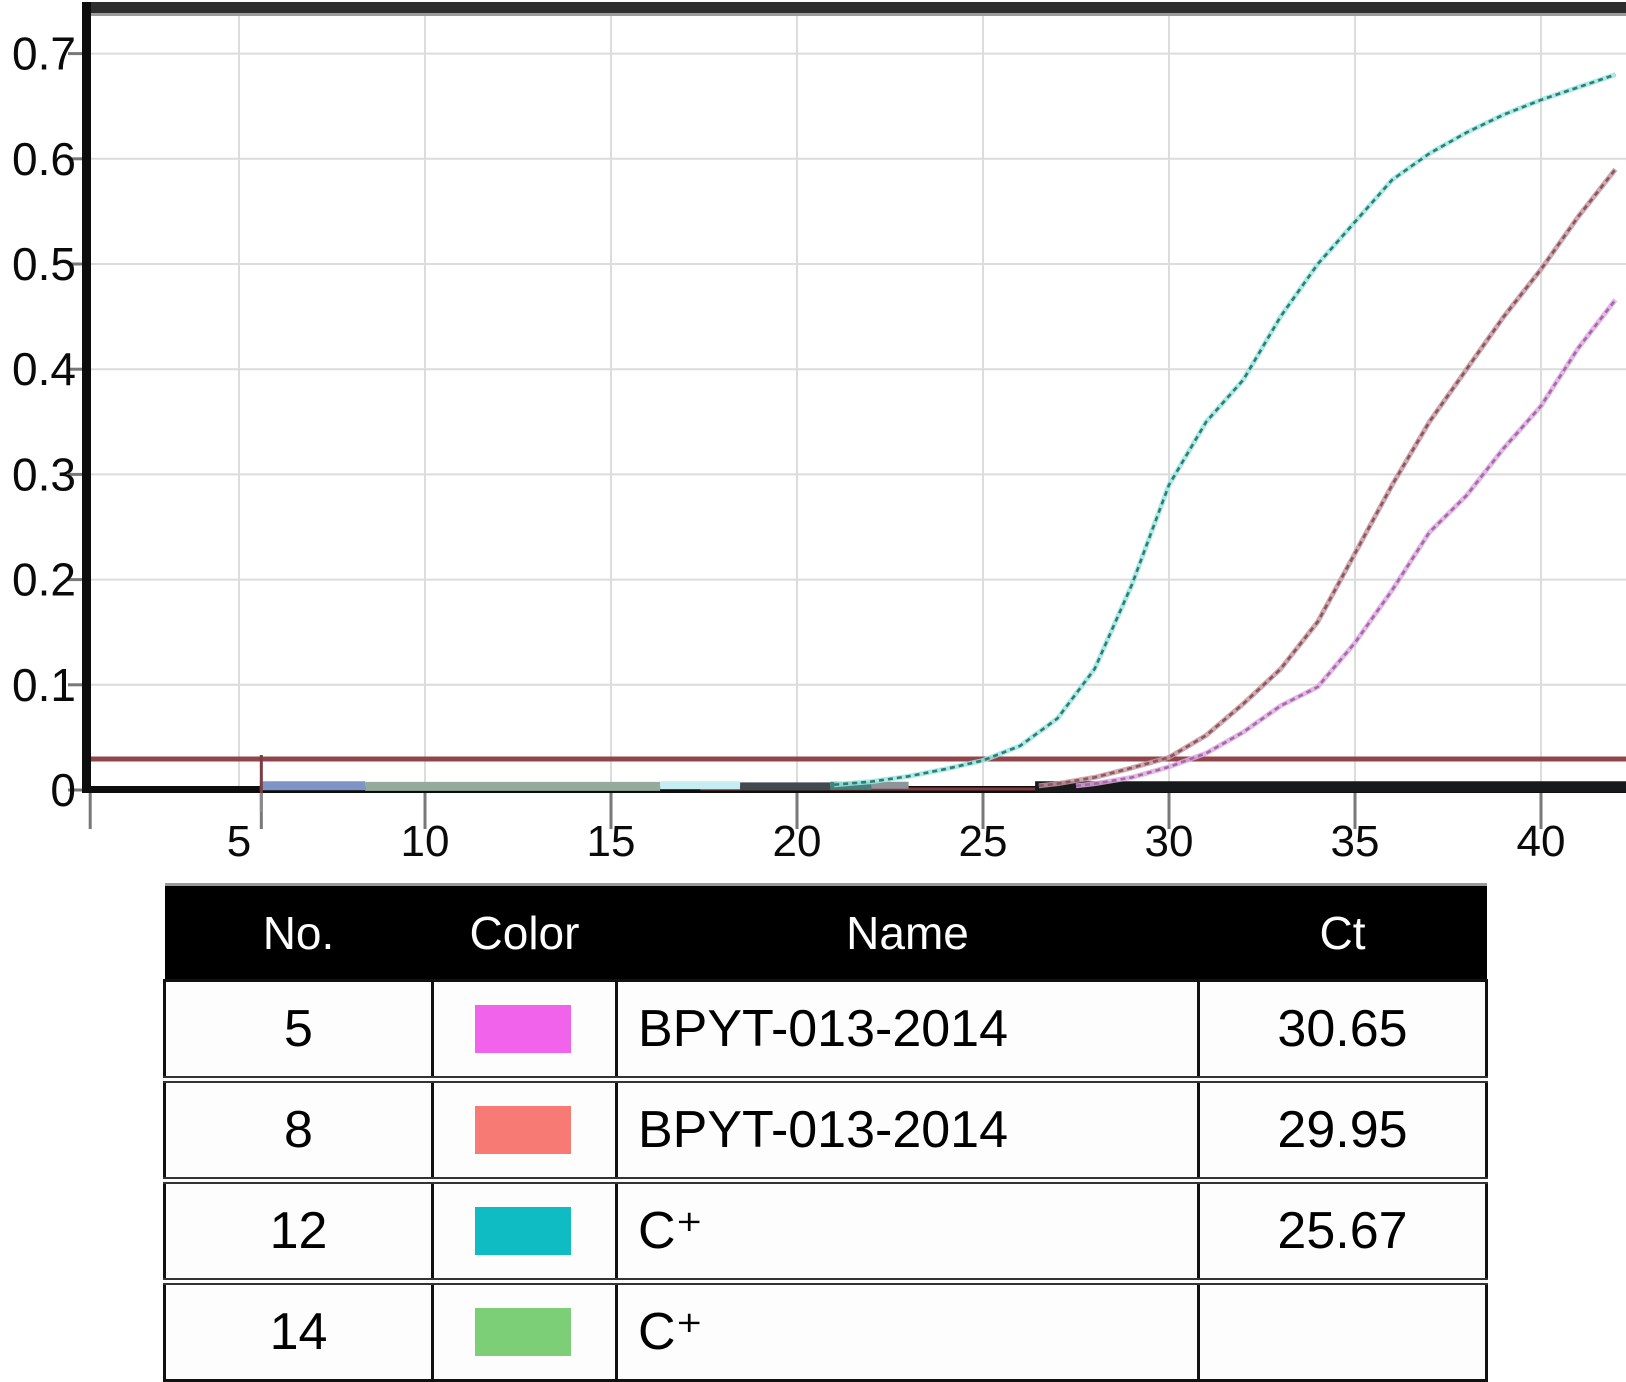 The image size is (1626, 1382). I want to click on y-axis-label: 0.1, so click(44, 685).